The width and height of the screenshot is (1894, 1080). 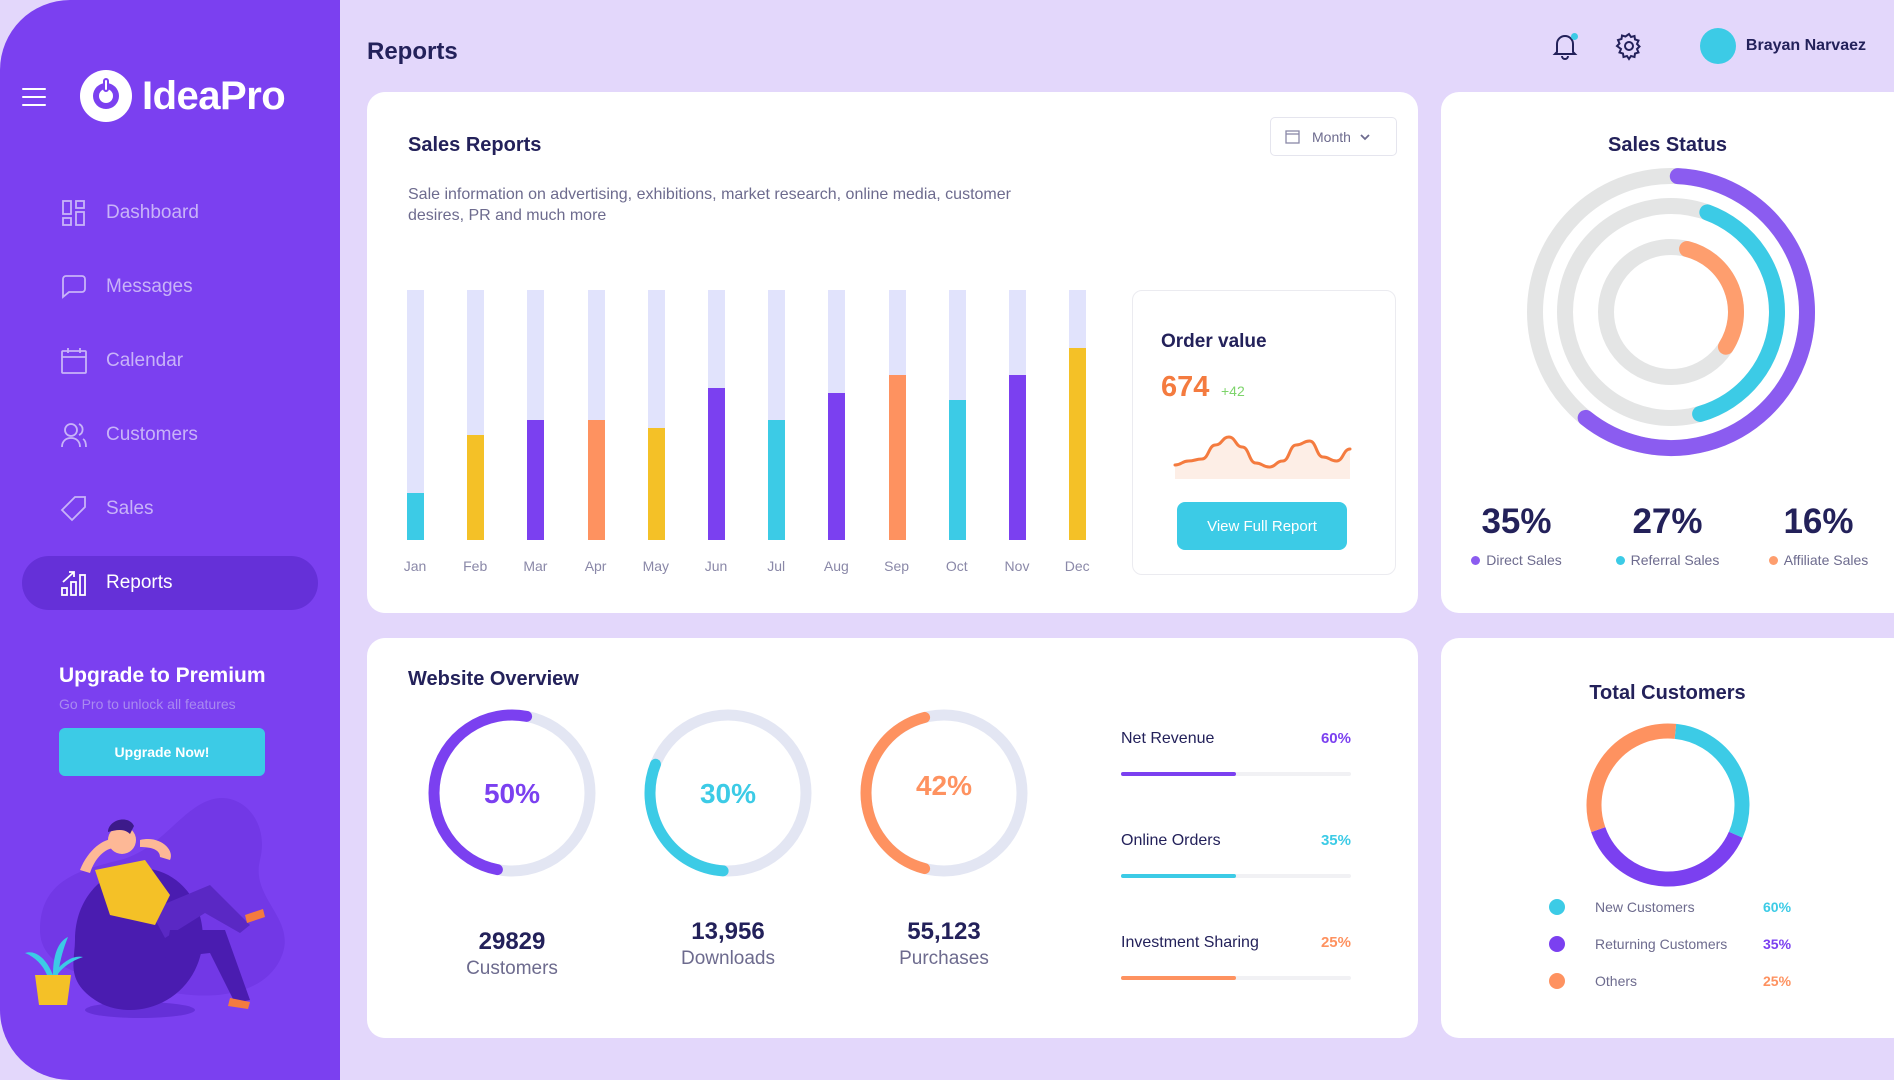 I want to click on total-customers-title: Total Customers, so click(x=1667, y=693).